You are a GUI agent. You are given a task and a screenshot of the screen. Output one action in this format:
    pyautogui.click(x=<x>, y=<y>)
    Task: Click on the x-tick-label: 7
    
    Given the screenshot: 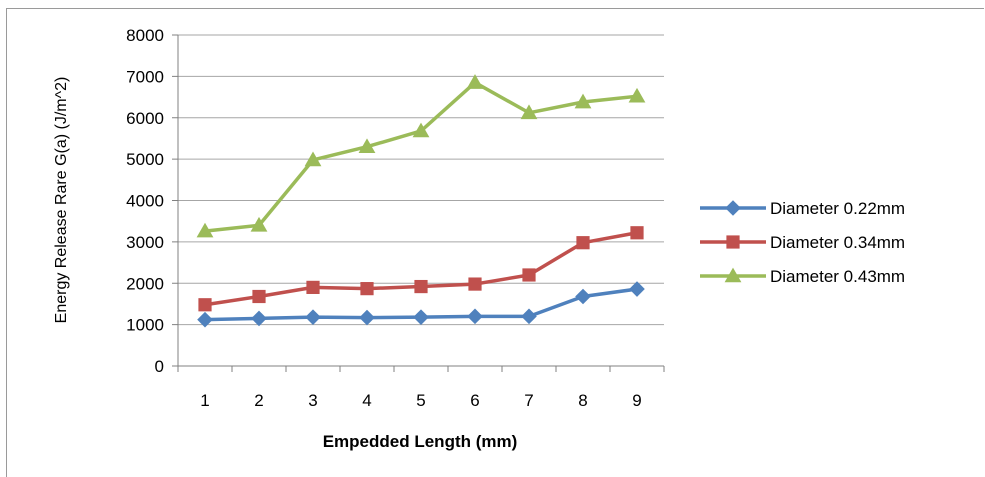 What is the action you would take?
    pyautogui.click(x=528, y=400)
    